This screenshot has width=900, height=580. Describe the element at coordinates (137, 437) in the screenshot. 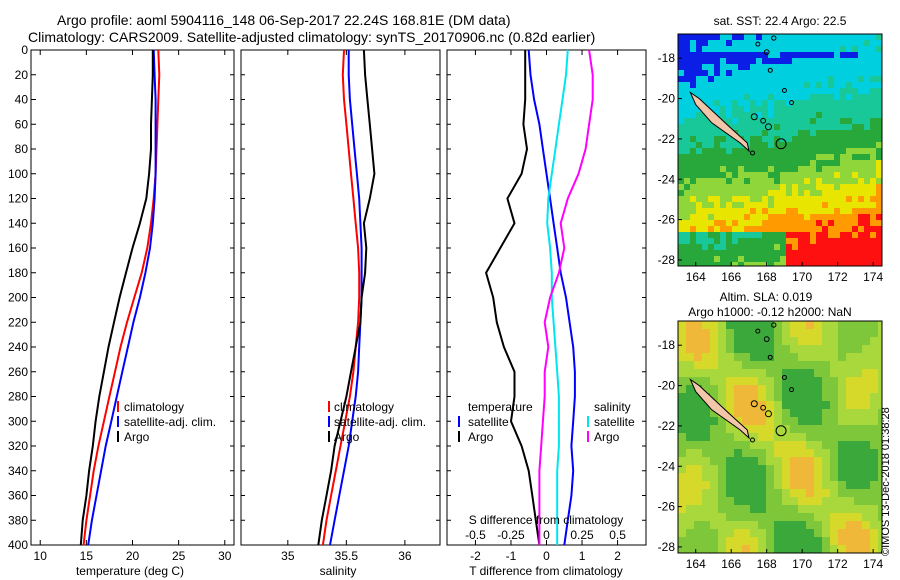

I see `legend-label-argo: Argo` at that location.